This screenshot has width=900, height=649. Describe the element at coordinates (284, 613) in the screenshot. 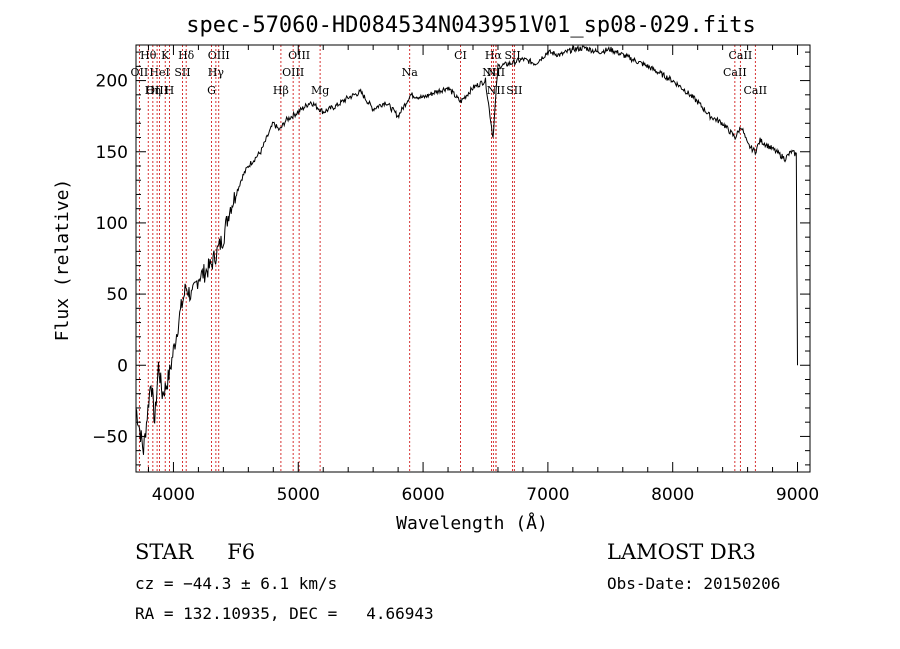

I see `radec-line: RA = 132.10935, DEC = 4.66943` at that location.